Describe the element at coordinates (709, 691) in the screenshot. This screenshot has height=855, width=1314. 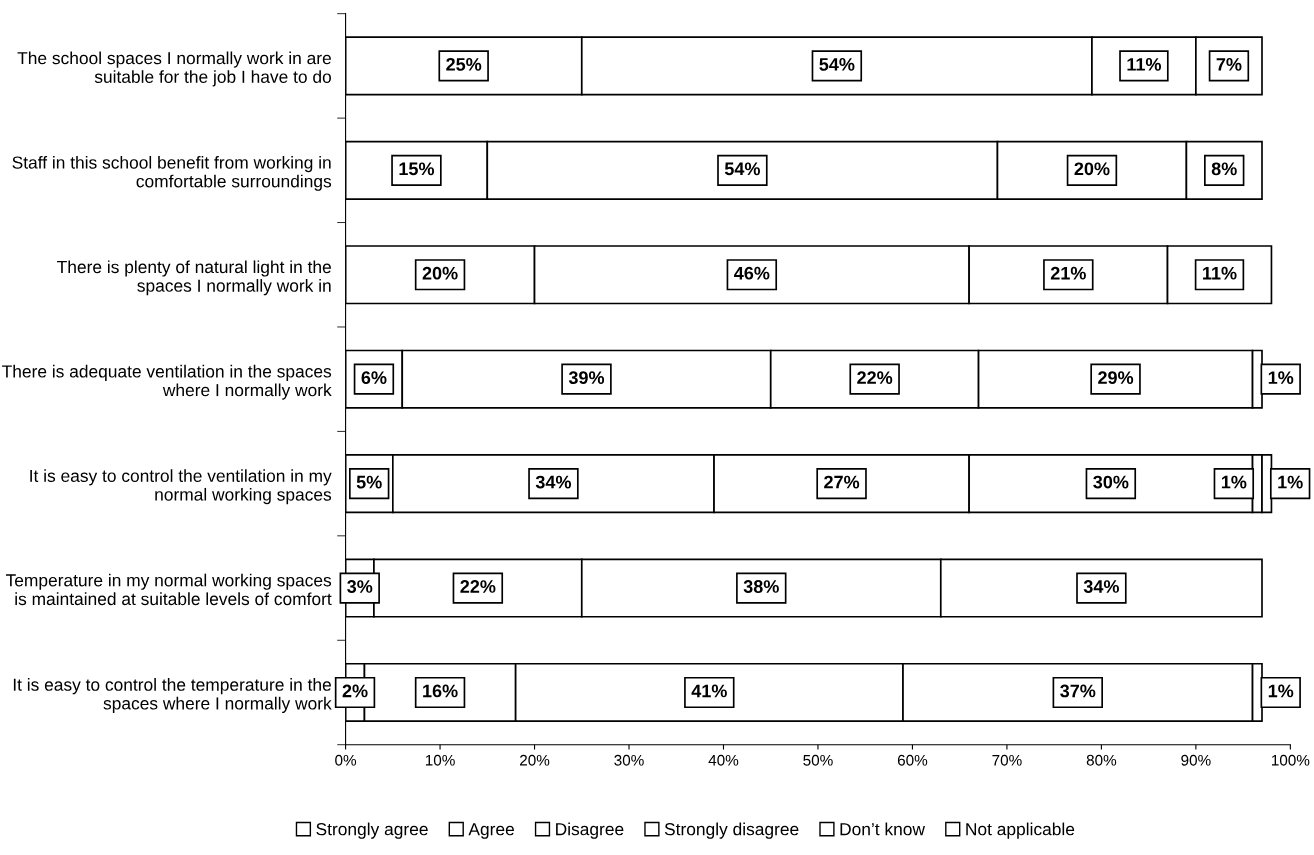
I see `data-label: 41%` at that location.